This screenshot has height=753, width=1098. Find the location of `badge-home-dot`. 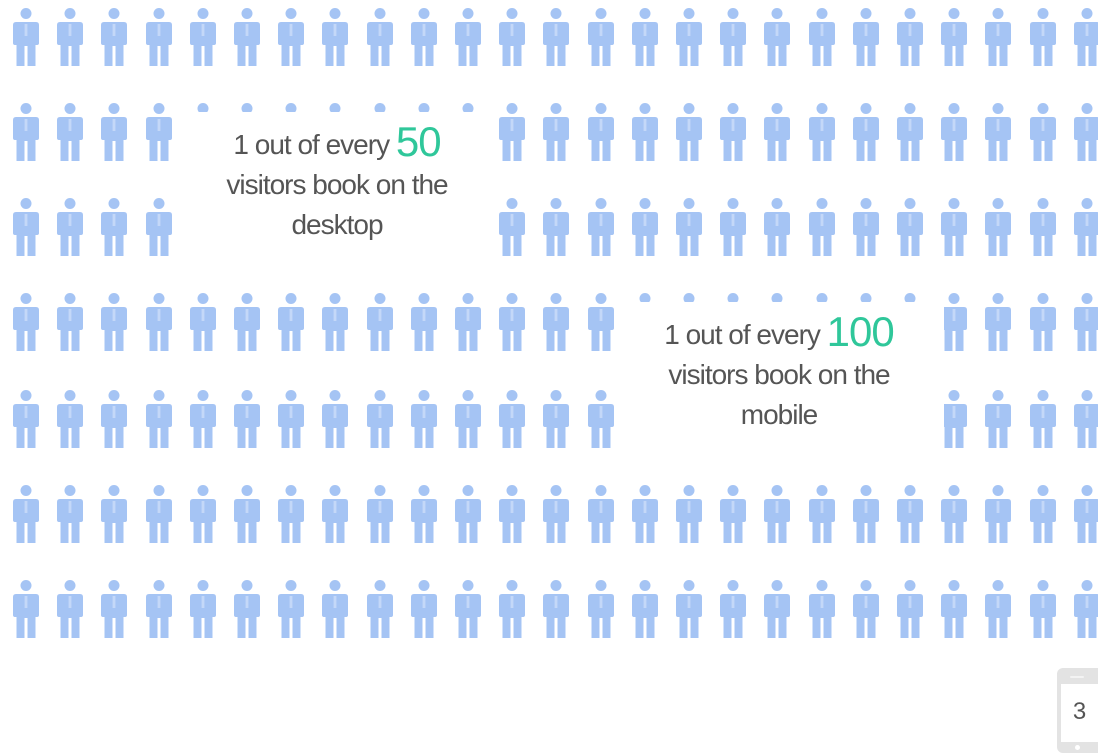

badge-home-dot is located at coordinates (1077, 747).